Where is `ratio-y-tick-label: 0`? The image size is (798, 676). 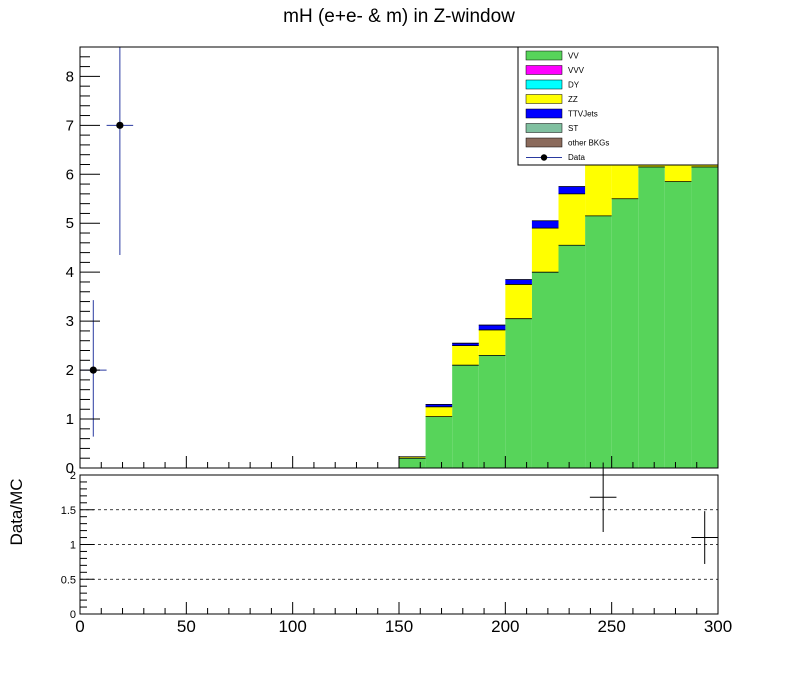 ratio-y-tick-label: 0 is located at coordinates (73, 615).